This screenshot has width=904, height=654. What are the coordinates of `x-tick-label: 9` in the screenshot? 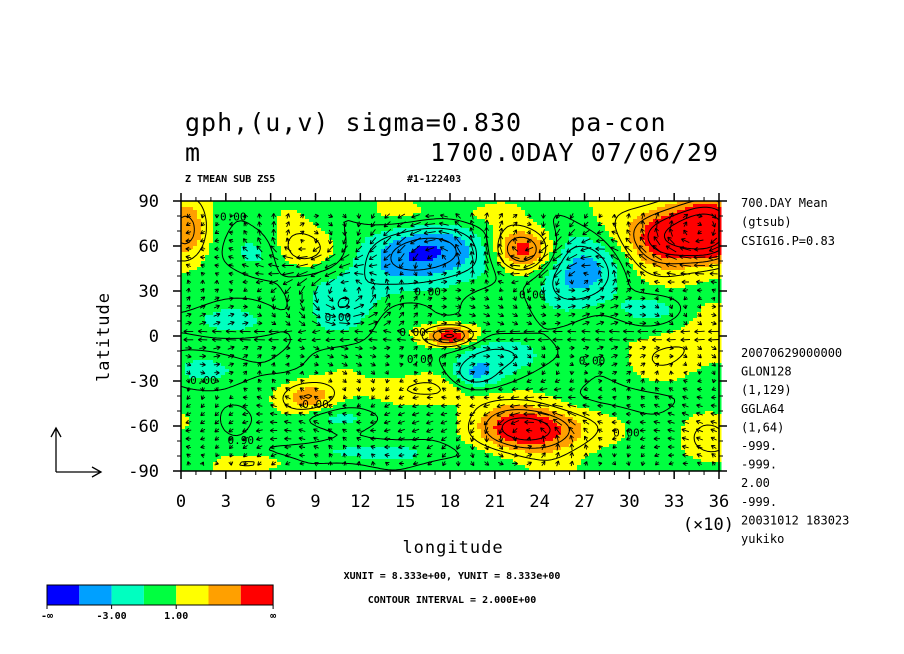 It's located at (315, 502).